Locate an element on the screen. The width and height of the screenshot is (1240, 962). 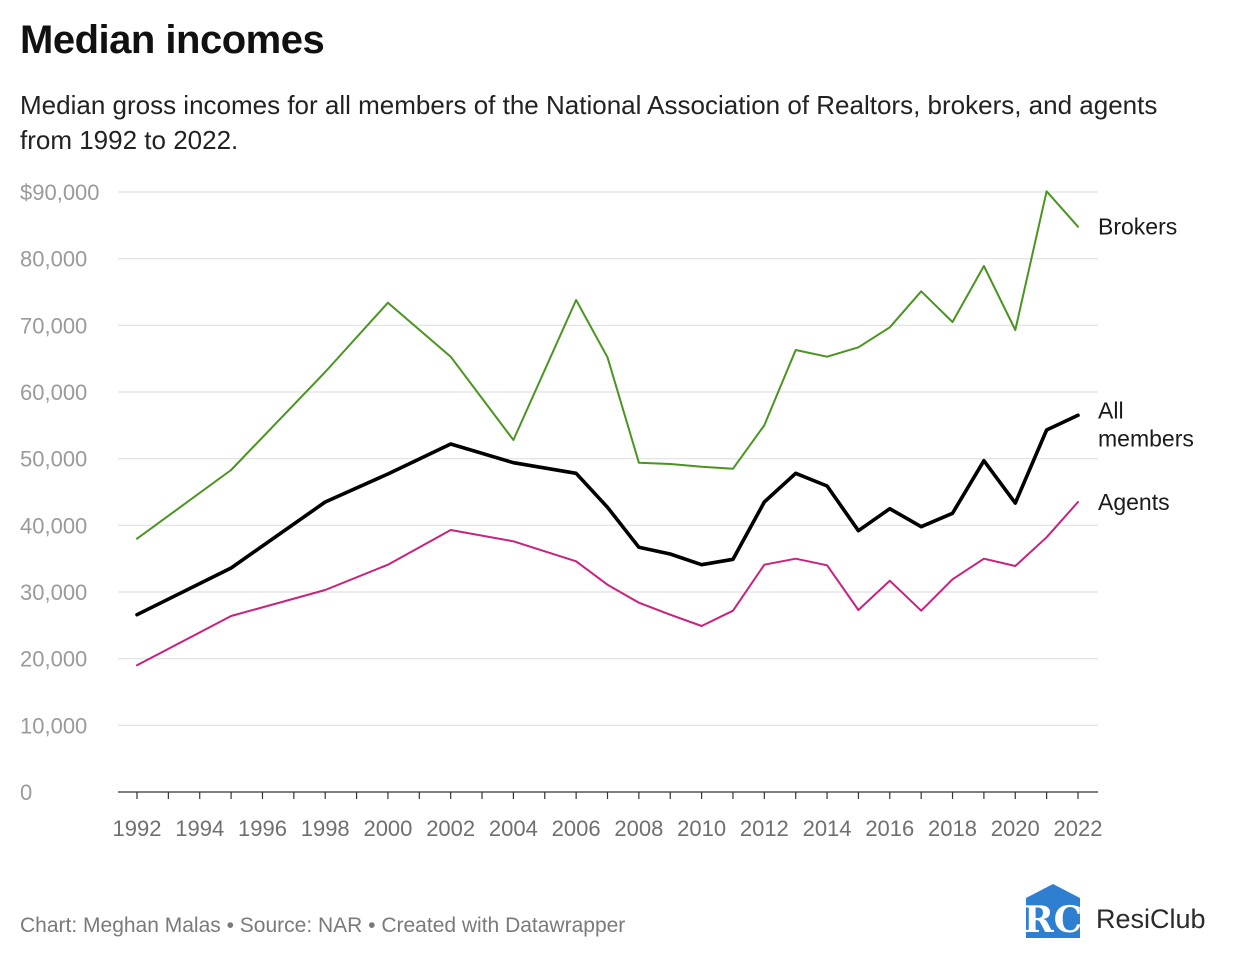
series-label-line: All is located at coordinates (1111, 410).